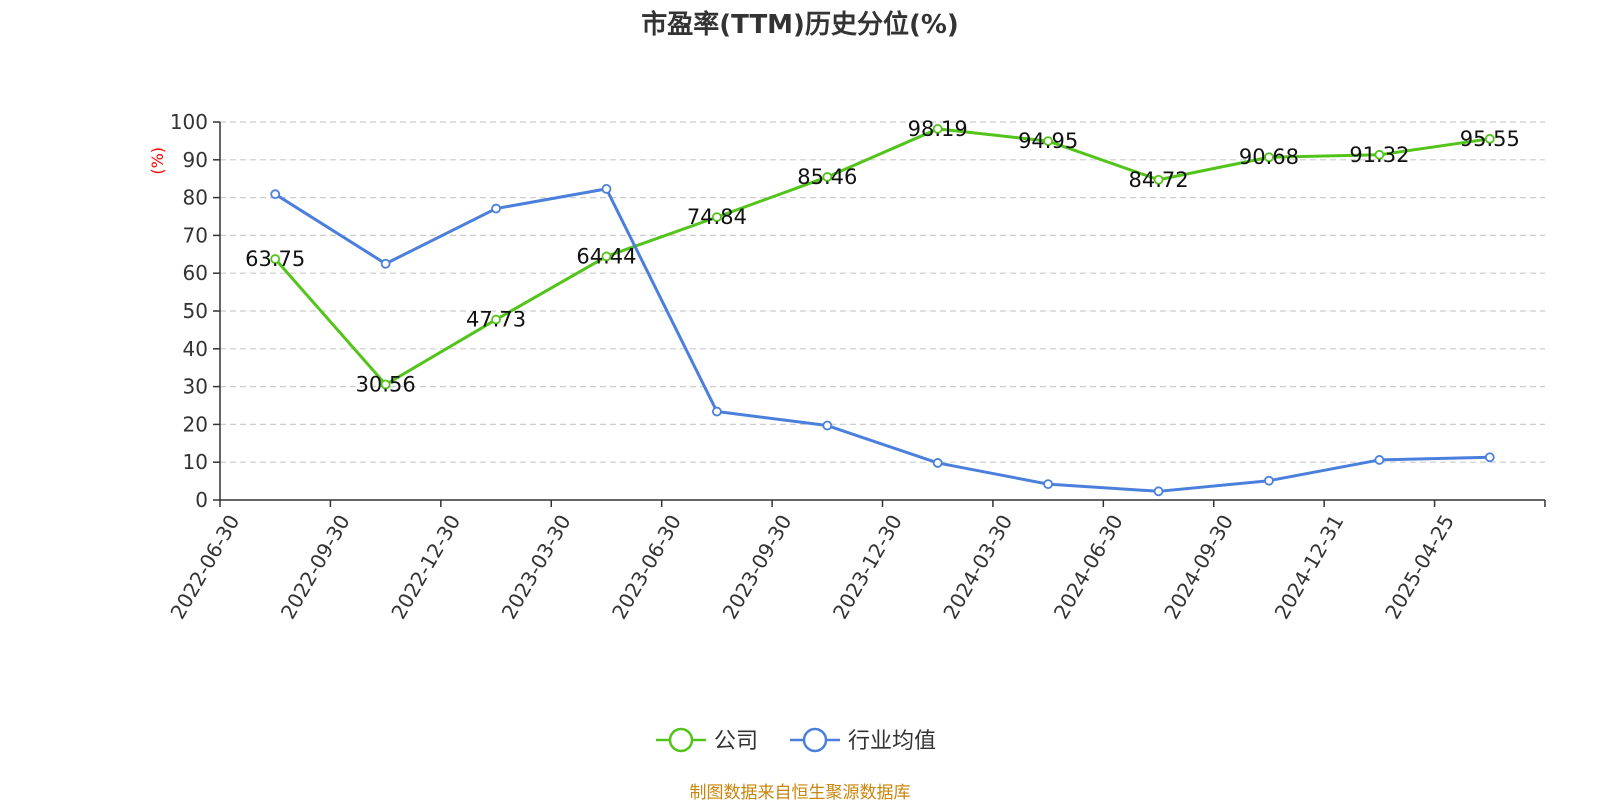  What do you see at coordinates (646, 567) in the screenshot?
I see `x-tick-label: 2023-06-30` at bounding box center [646, 567].